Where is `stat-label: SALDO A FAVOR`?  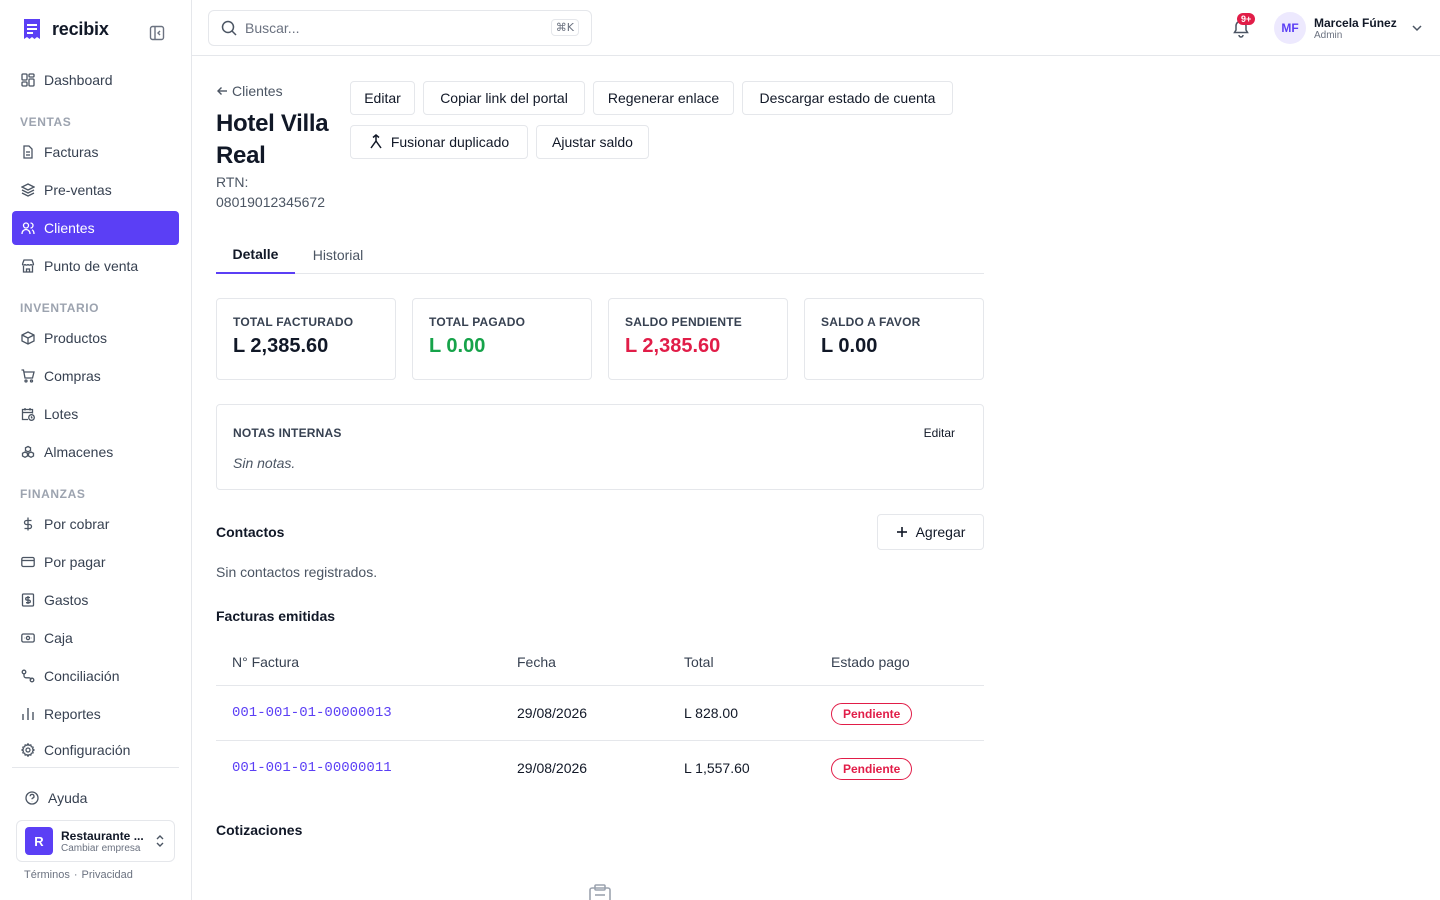
stat-label: SALDO A FAVOR is located at coordinates (871, 322).